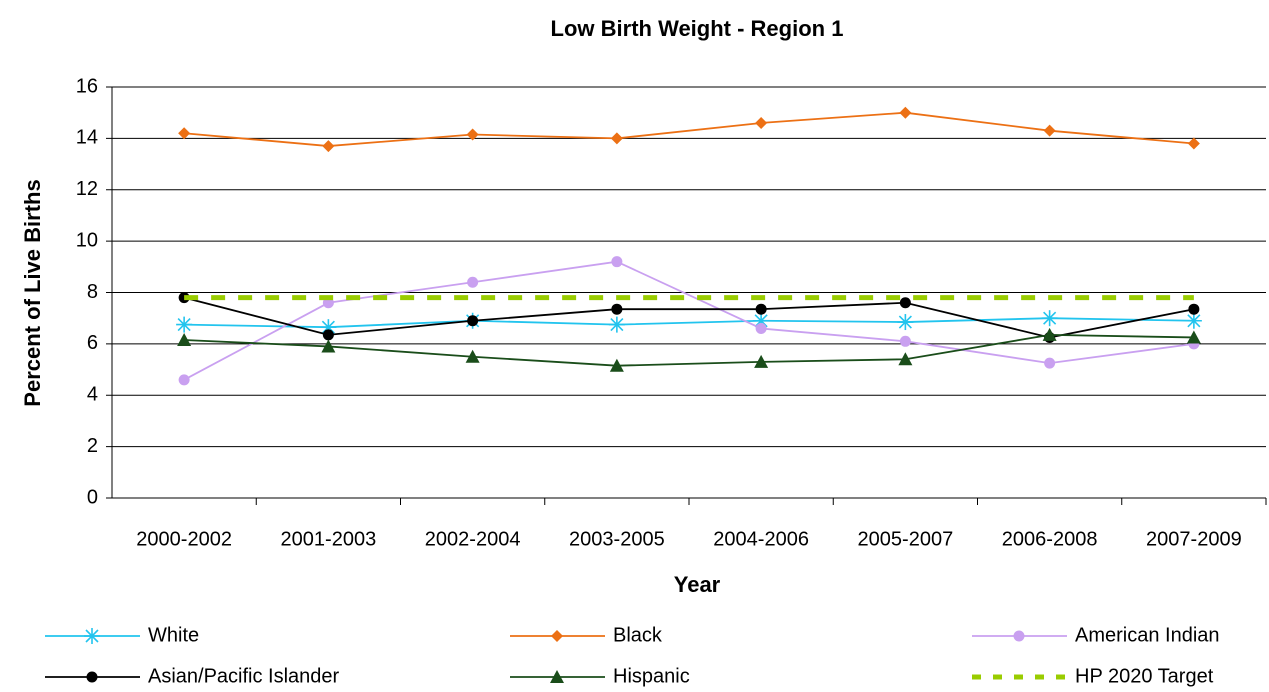 This screenshot has width=1269, height=692. What do you see at coordinates (92, 497) in the screenshot?
I see `y-tick-label: 0` at bounding box center [92, 497].